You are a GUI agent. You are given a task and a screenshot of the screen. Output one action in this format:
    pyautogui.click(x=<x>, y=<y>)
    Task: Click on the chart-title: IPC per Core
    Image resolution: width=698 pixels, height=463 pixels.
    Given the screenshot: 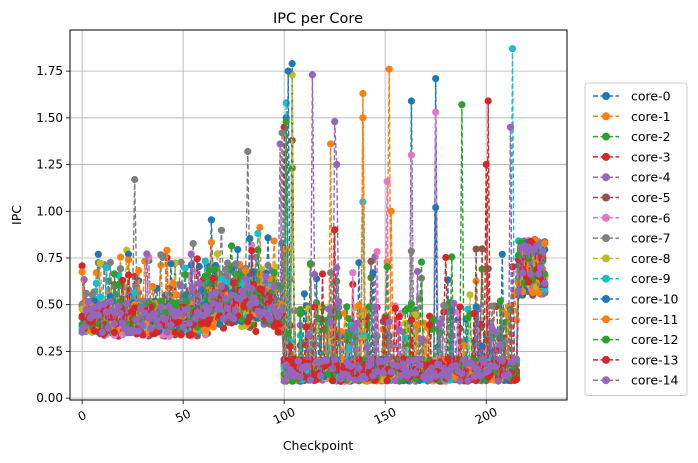 What is the action you would take?
    pyautogui.click(x=318, y=19)
    